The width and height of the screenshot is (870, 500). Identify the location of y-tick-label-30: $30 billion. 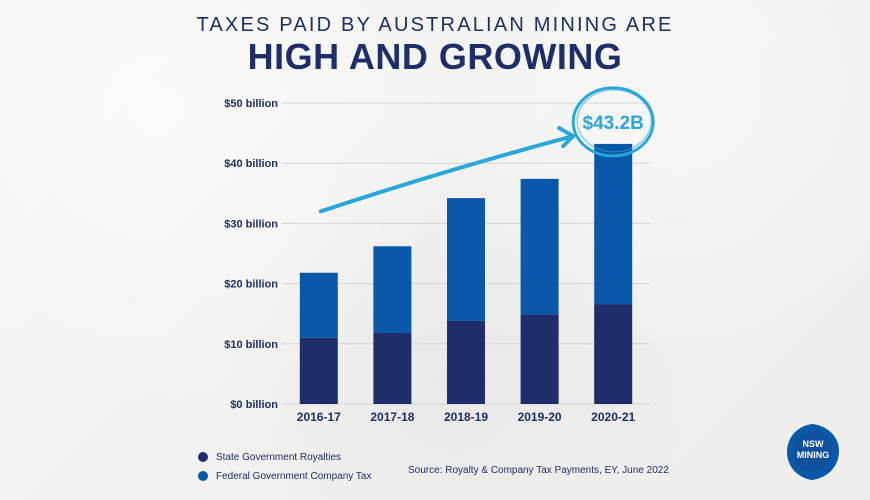
(251, 224).